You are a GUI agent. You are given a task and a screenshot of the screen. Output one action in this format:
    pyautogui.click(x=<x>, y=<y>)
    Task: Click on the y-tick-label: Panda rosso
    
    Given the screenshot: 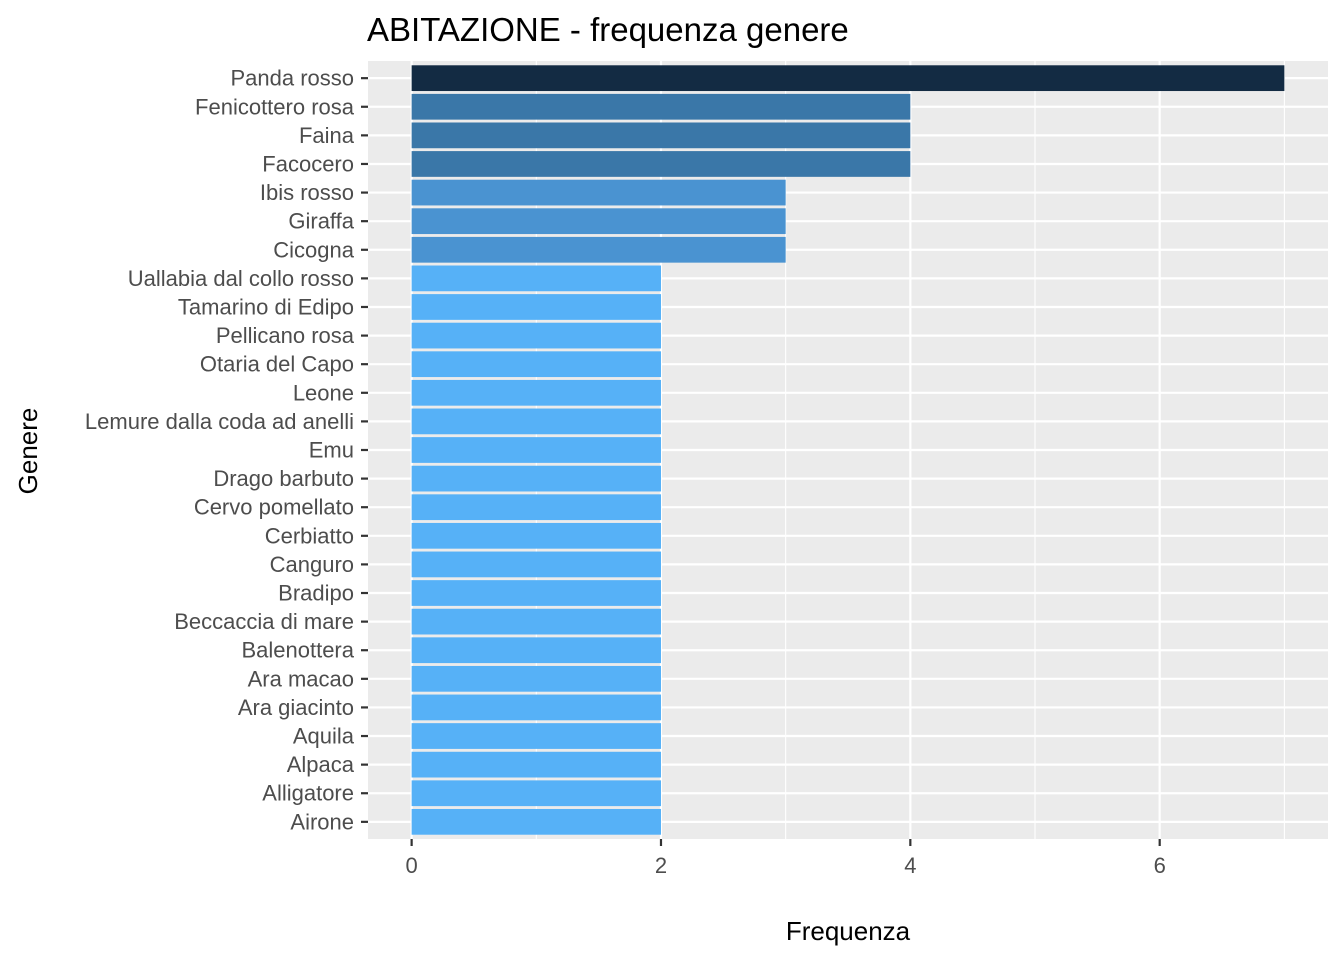 What is the action you would take?
    pyautogui.click(x=292, y=78)
    